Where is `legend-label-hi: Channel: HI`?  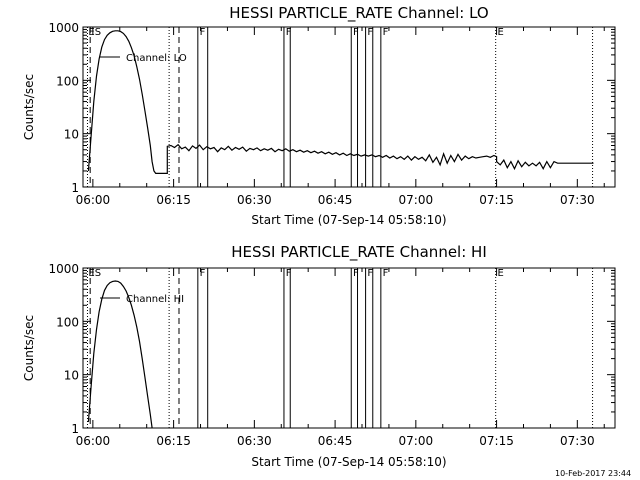
legend-label-hi: Channel: HI is located at coordinates (155, 299).